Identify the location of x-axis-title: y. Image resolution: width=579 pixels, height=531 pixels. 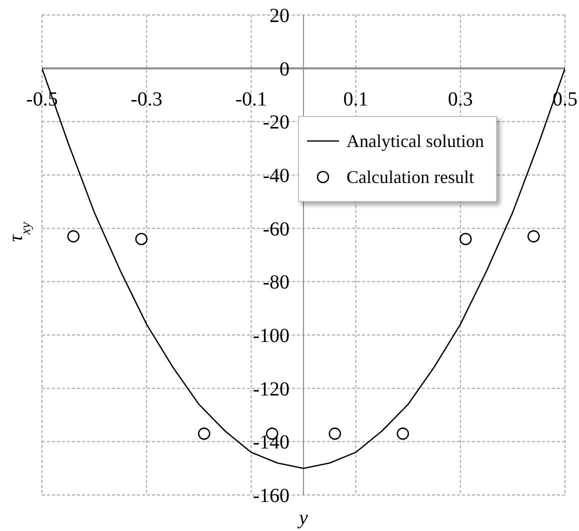
(302, 518).